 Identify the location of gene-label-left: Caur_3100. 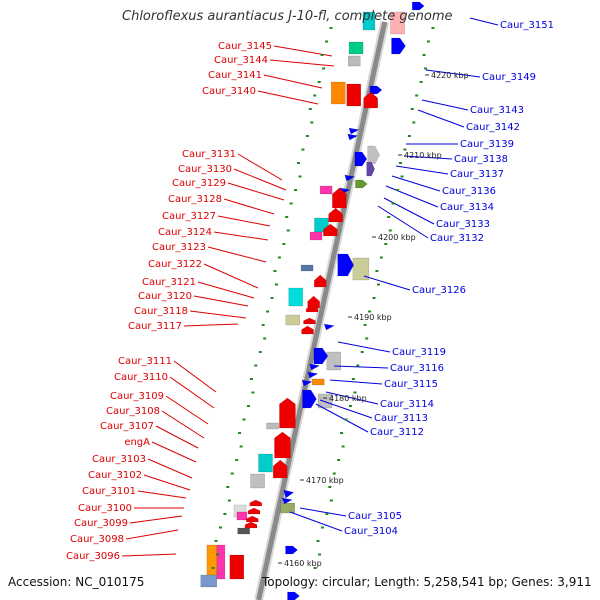
(105, 508).